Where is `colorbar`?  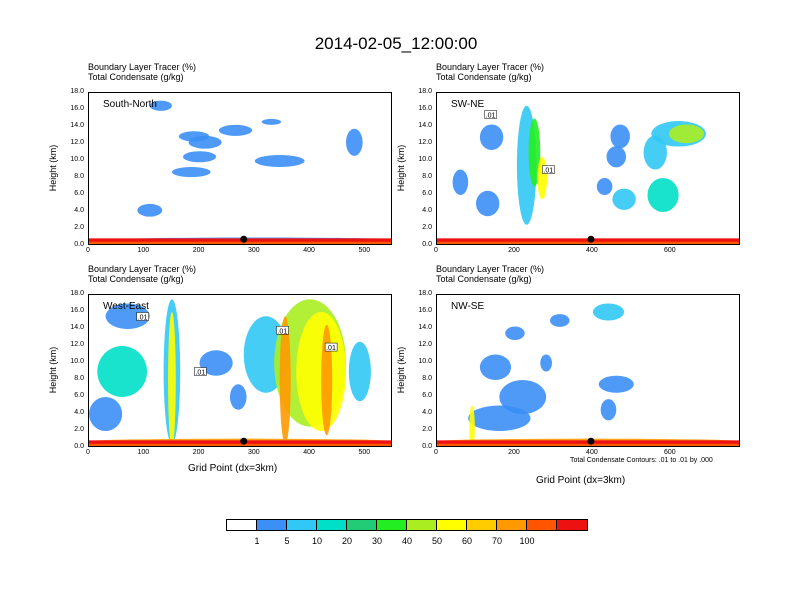
colorbar is located at coordinates (407, 525).